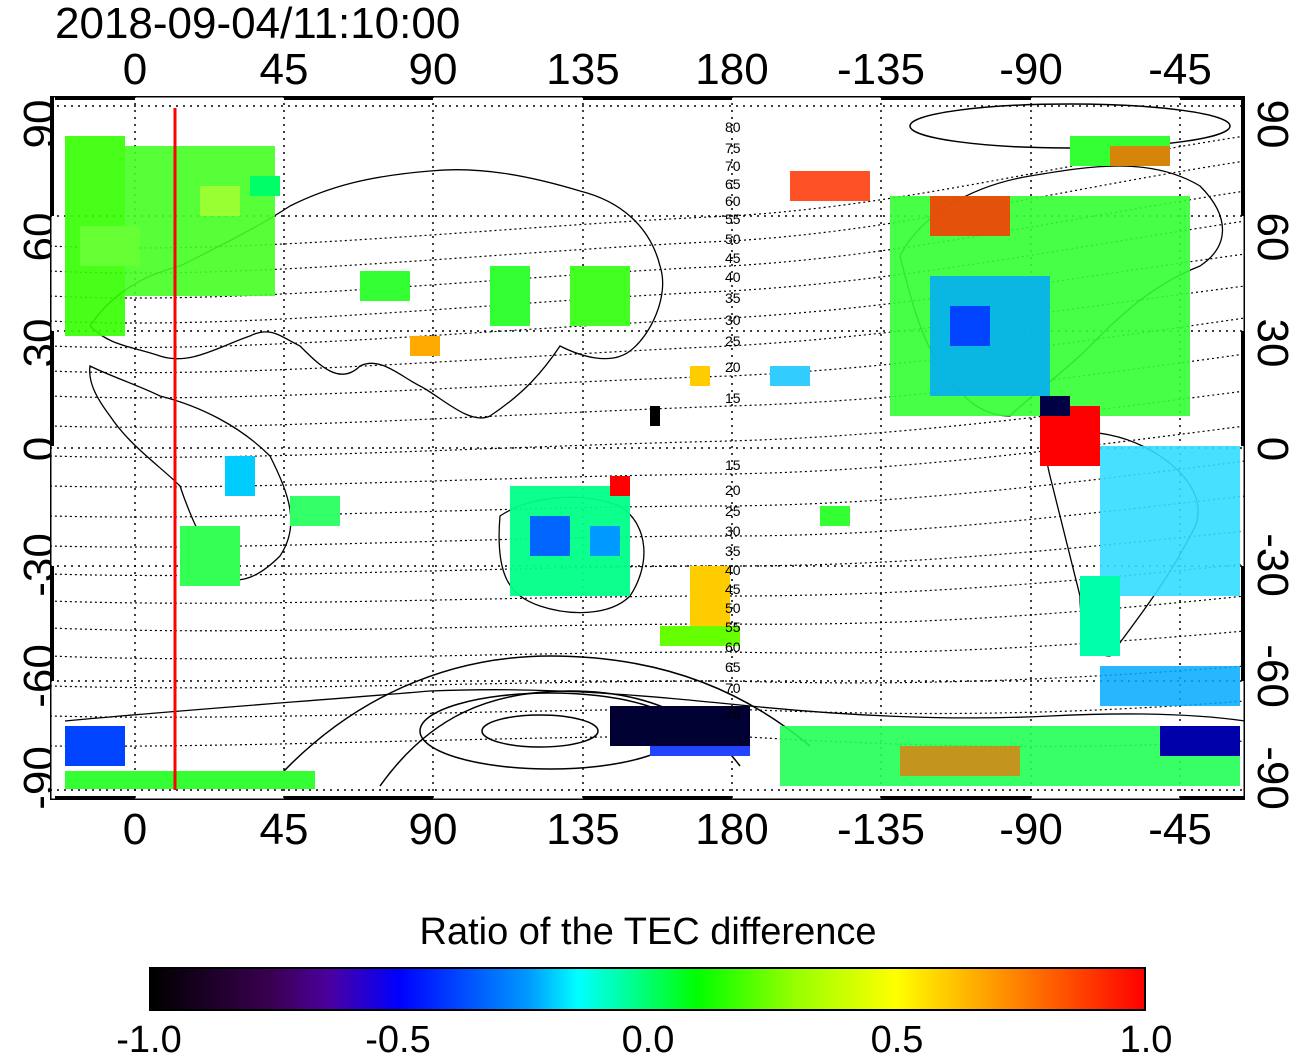 The image size is (1296, 1064). Describe the element at coordinates (1180, 69) in the screenshot. I see `top-lon-tick: -45` at that location.